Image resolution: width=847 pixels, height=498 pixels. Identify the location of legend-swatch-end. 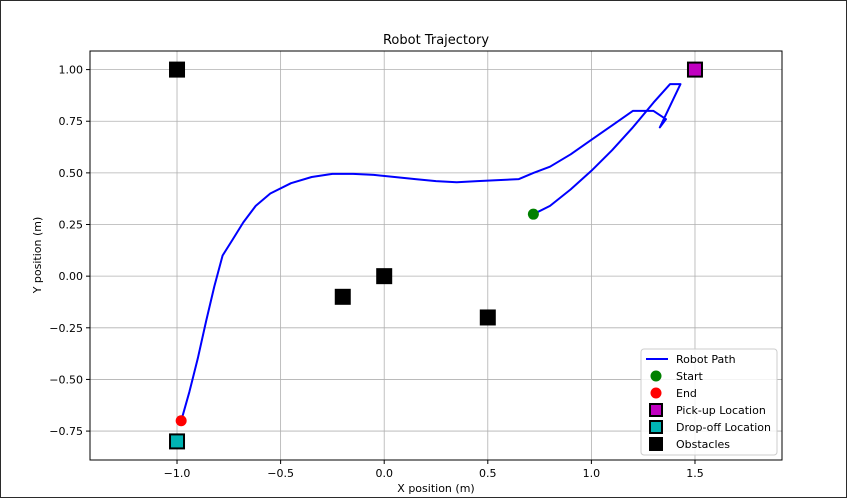
(656, 393).